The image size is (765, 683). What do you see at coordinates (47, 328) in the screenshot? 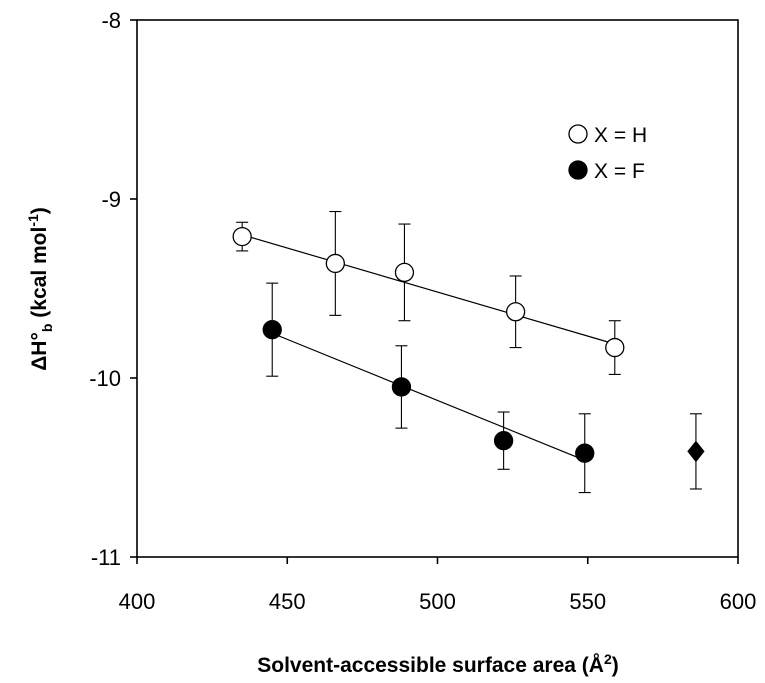
I see `y-axis-title-sub: b` at bounding box center [47, 328].